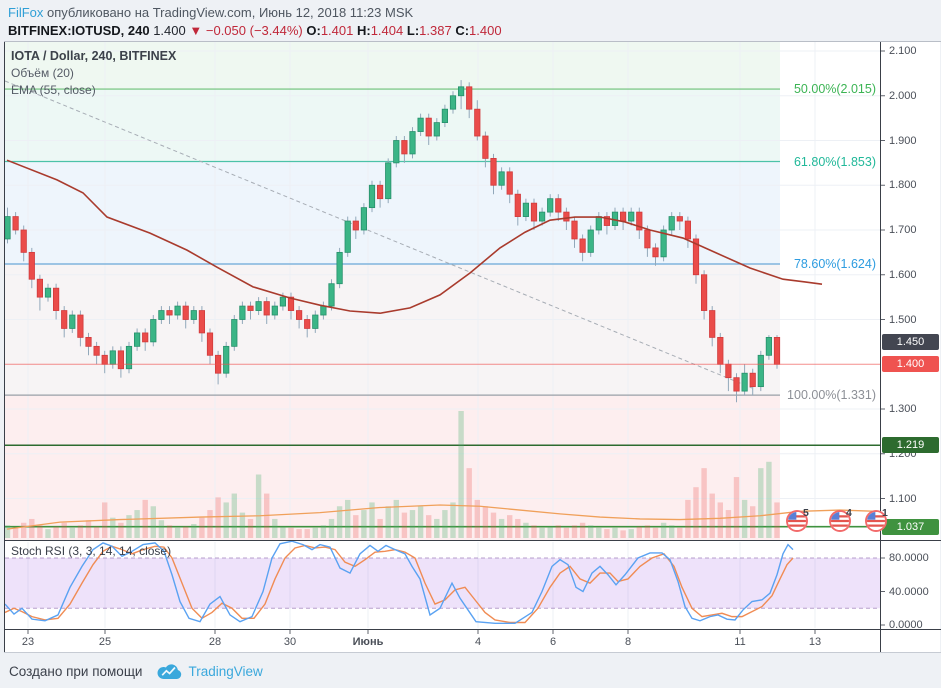 The image size is (941, 688). What do you see at coordinates (834, 264) in the screenshot?
I see `fib-level-label: 78.60%(1.624)` at bounding box center [834, 264].